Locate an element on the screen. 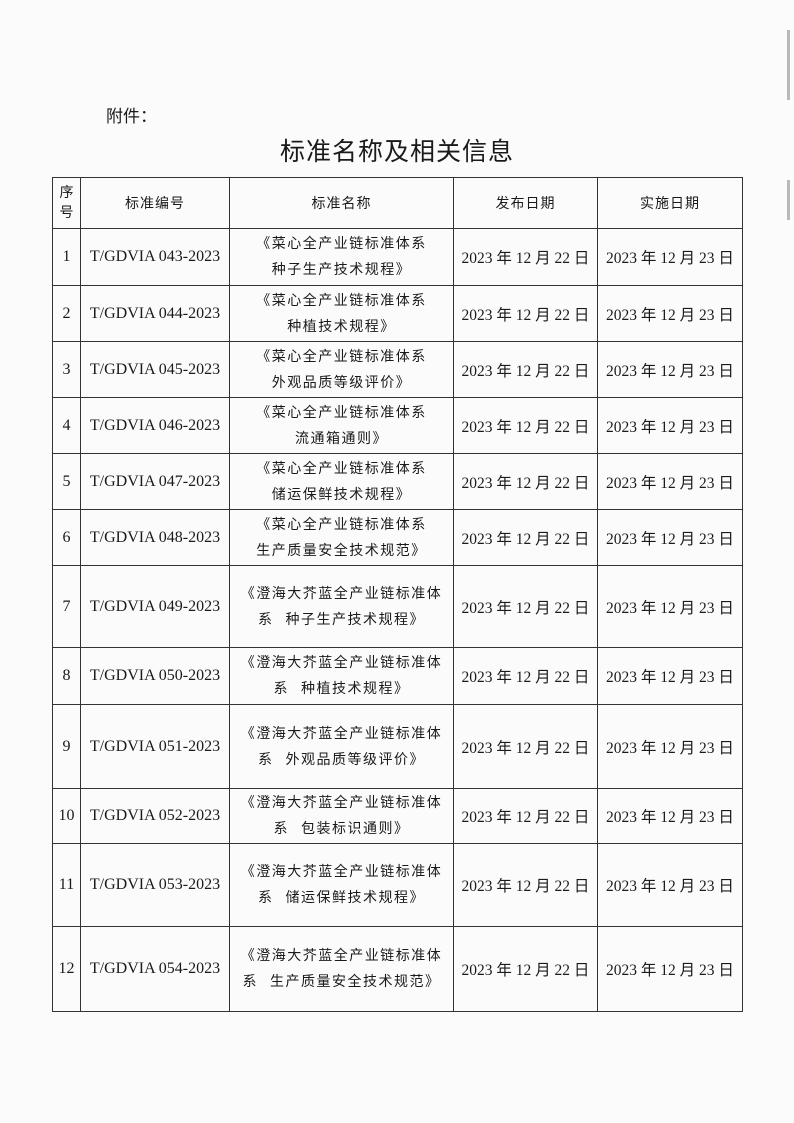 The height and width of the screenshot is (1123, 794). row-number: 4 is located at coordinates (66, 425).